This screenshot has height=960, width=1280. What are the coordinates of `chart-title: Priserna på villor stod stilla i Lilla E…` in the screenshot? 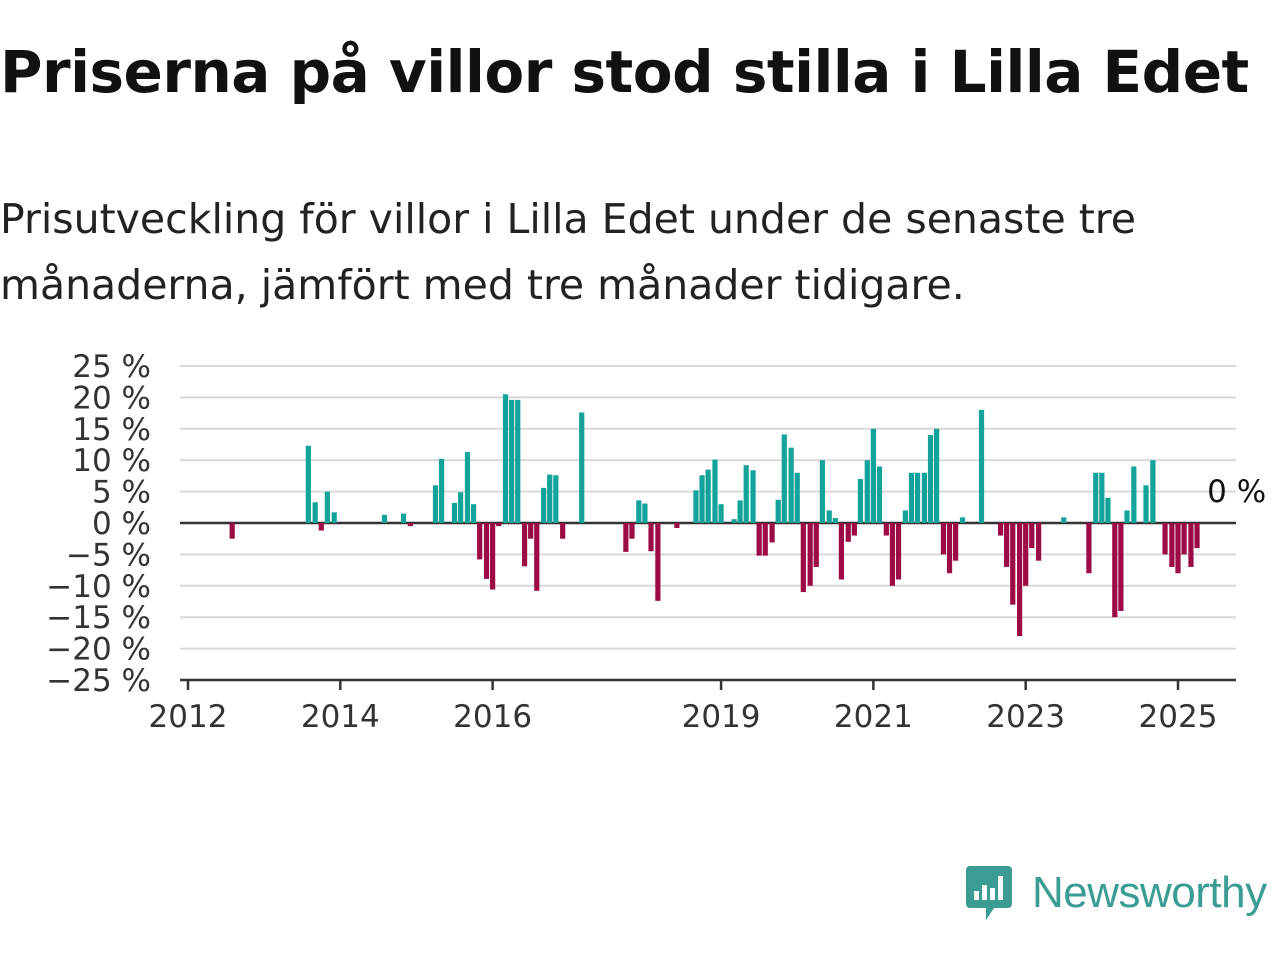 It's located at (624, 72).